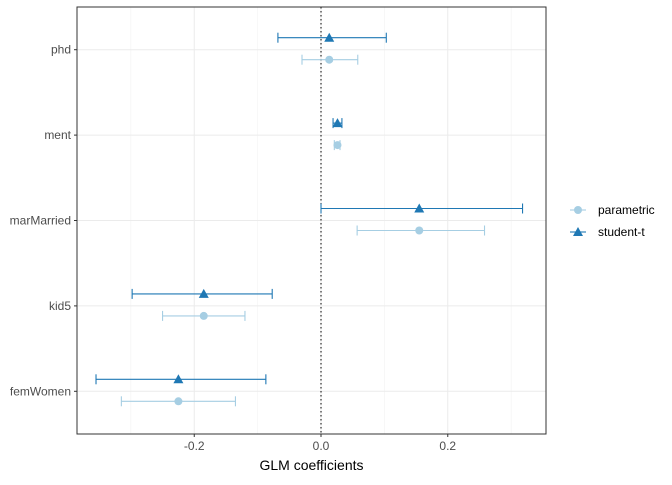 This screenshot has height=485, width=672. What do you see at coordinates (578, 210) in the screenshot?
I see `legend-key-circle` at bounding box center [578, 210].